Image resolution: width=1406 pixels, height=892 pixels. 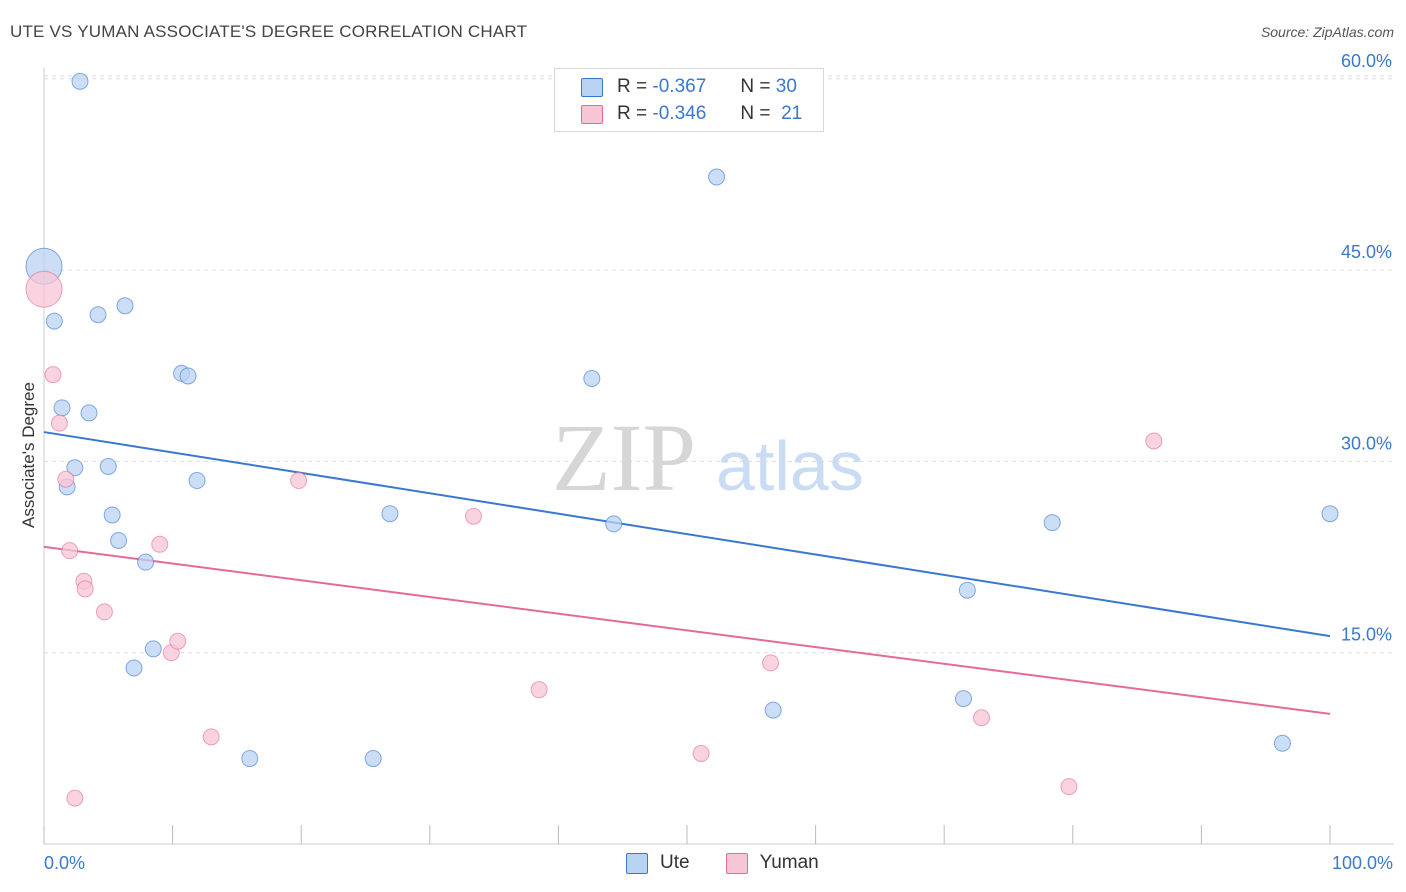 I want to click on legend-row-yuman: R = -0.346 N = 21, so click(x=678, y=114).